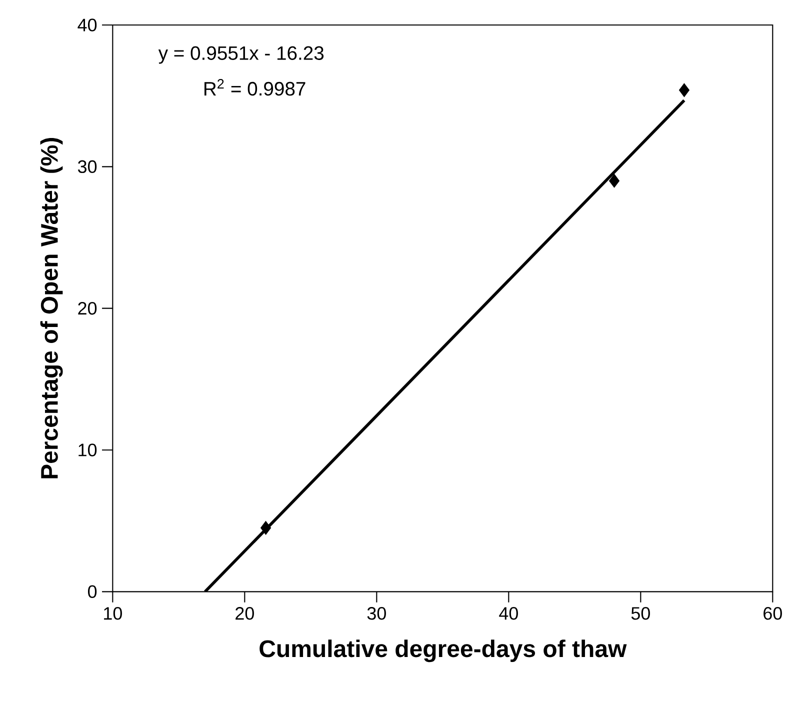 The image size is (794, 701). I want to click on y-tick-label: 40, so click(87, 25).